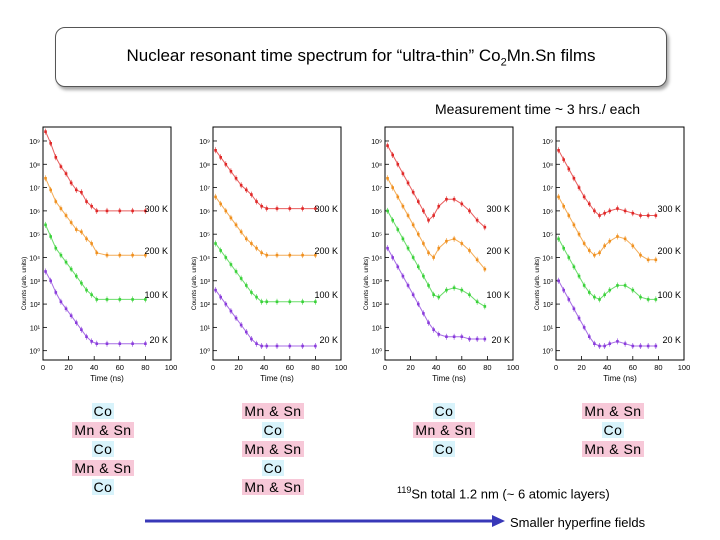  I want to click on layer-stack-2: Mn & Sn Co Mn & Sn Co Mn & Sn, so click(273, 449).